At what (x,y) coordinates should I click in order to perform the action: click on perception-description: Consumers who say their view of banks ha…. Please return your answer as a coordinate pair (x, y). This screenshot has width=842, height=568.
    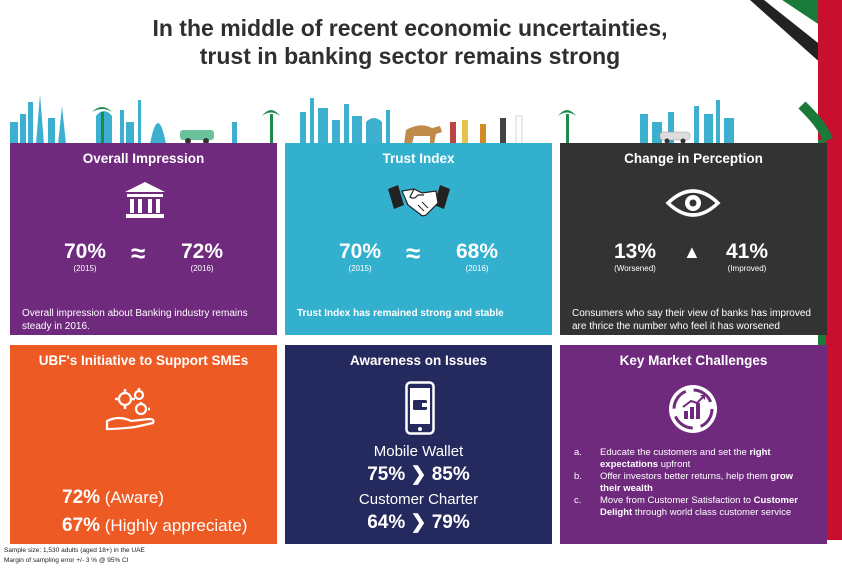
    Looking at the image, I should click on (691, 320).